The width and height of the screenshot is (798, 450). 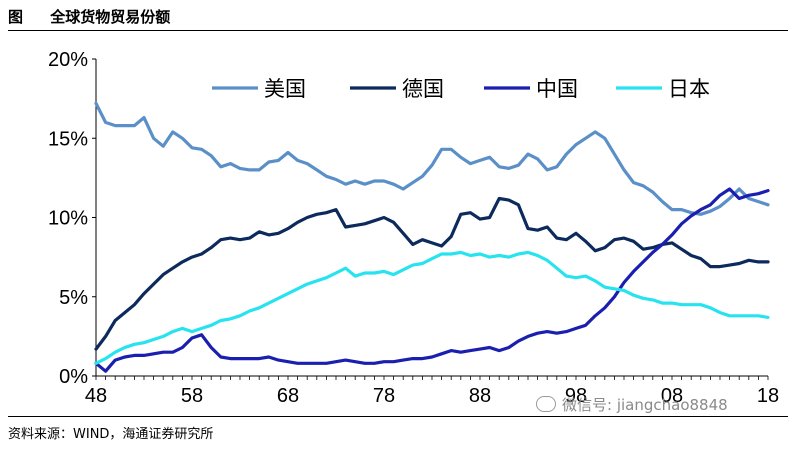 What do you see at coordinates (557, 89) in the screenshot?
I see `legend-label-3: 中国` at bounding box center [557, 89].